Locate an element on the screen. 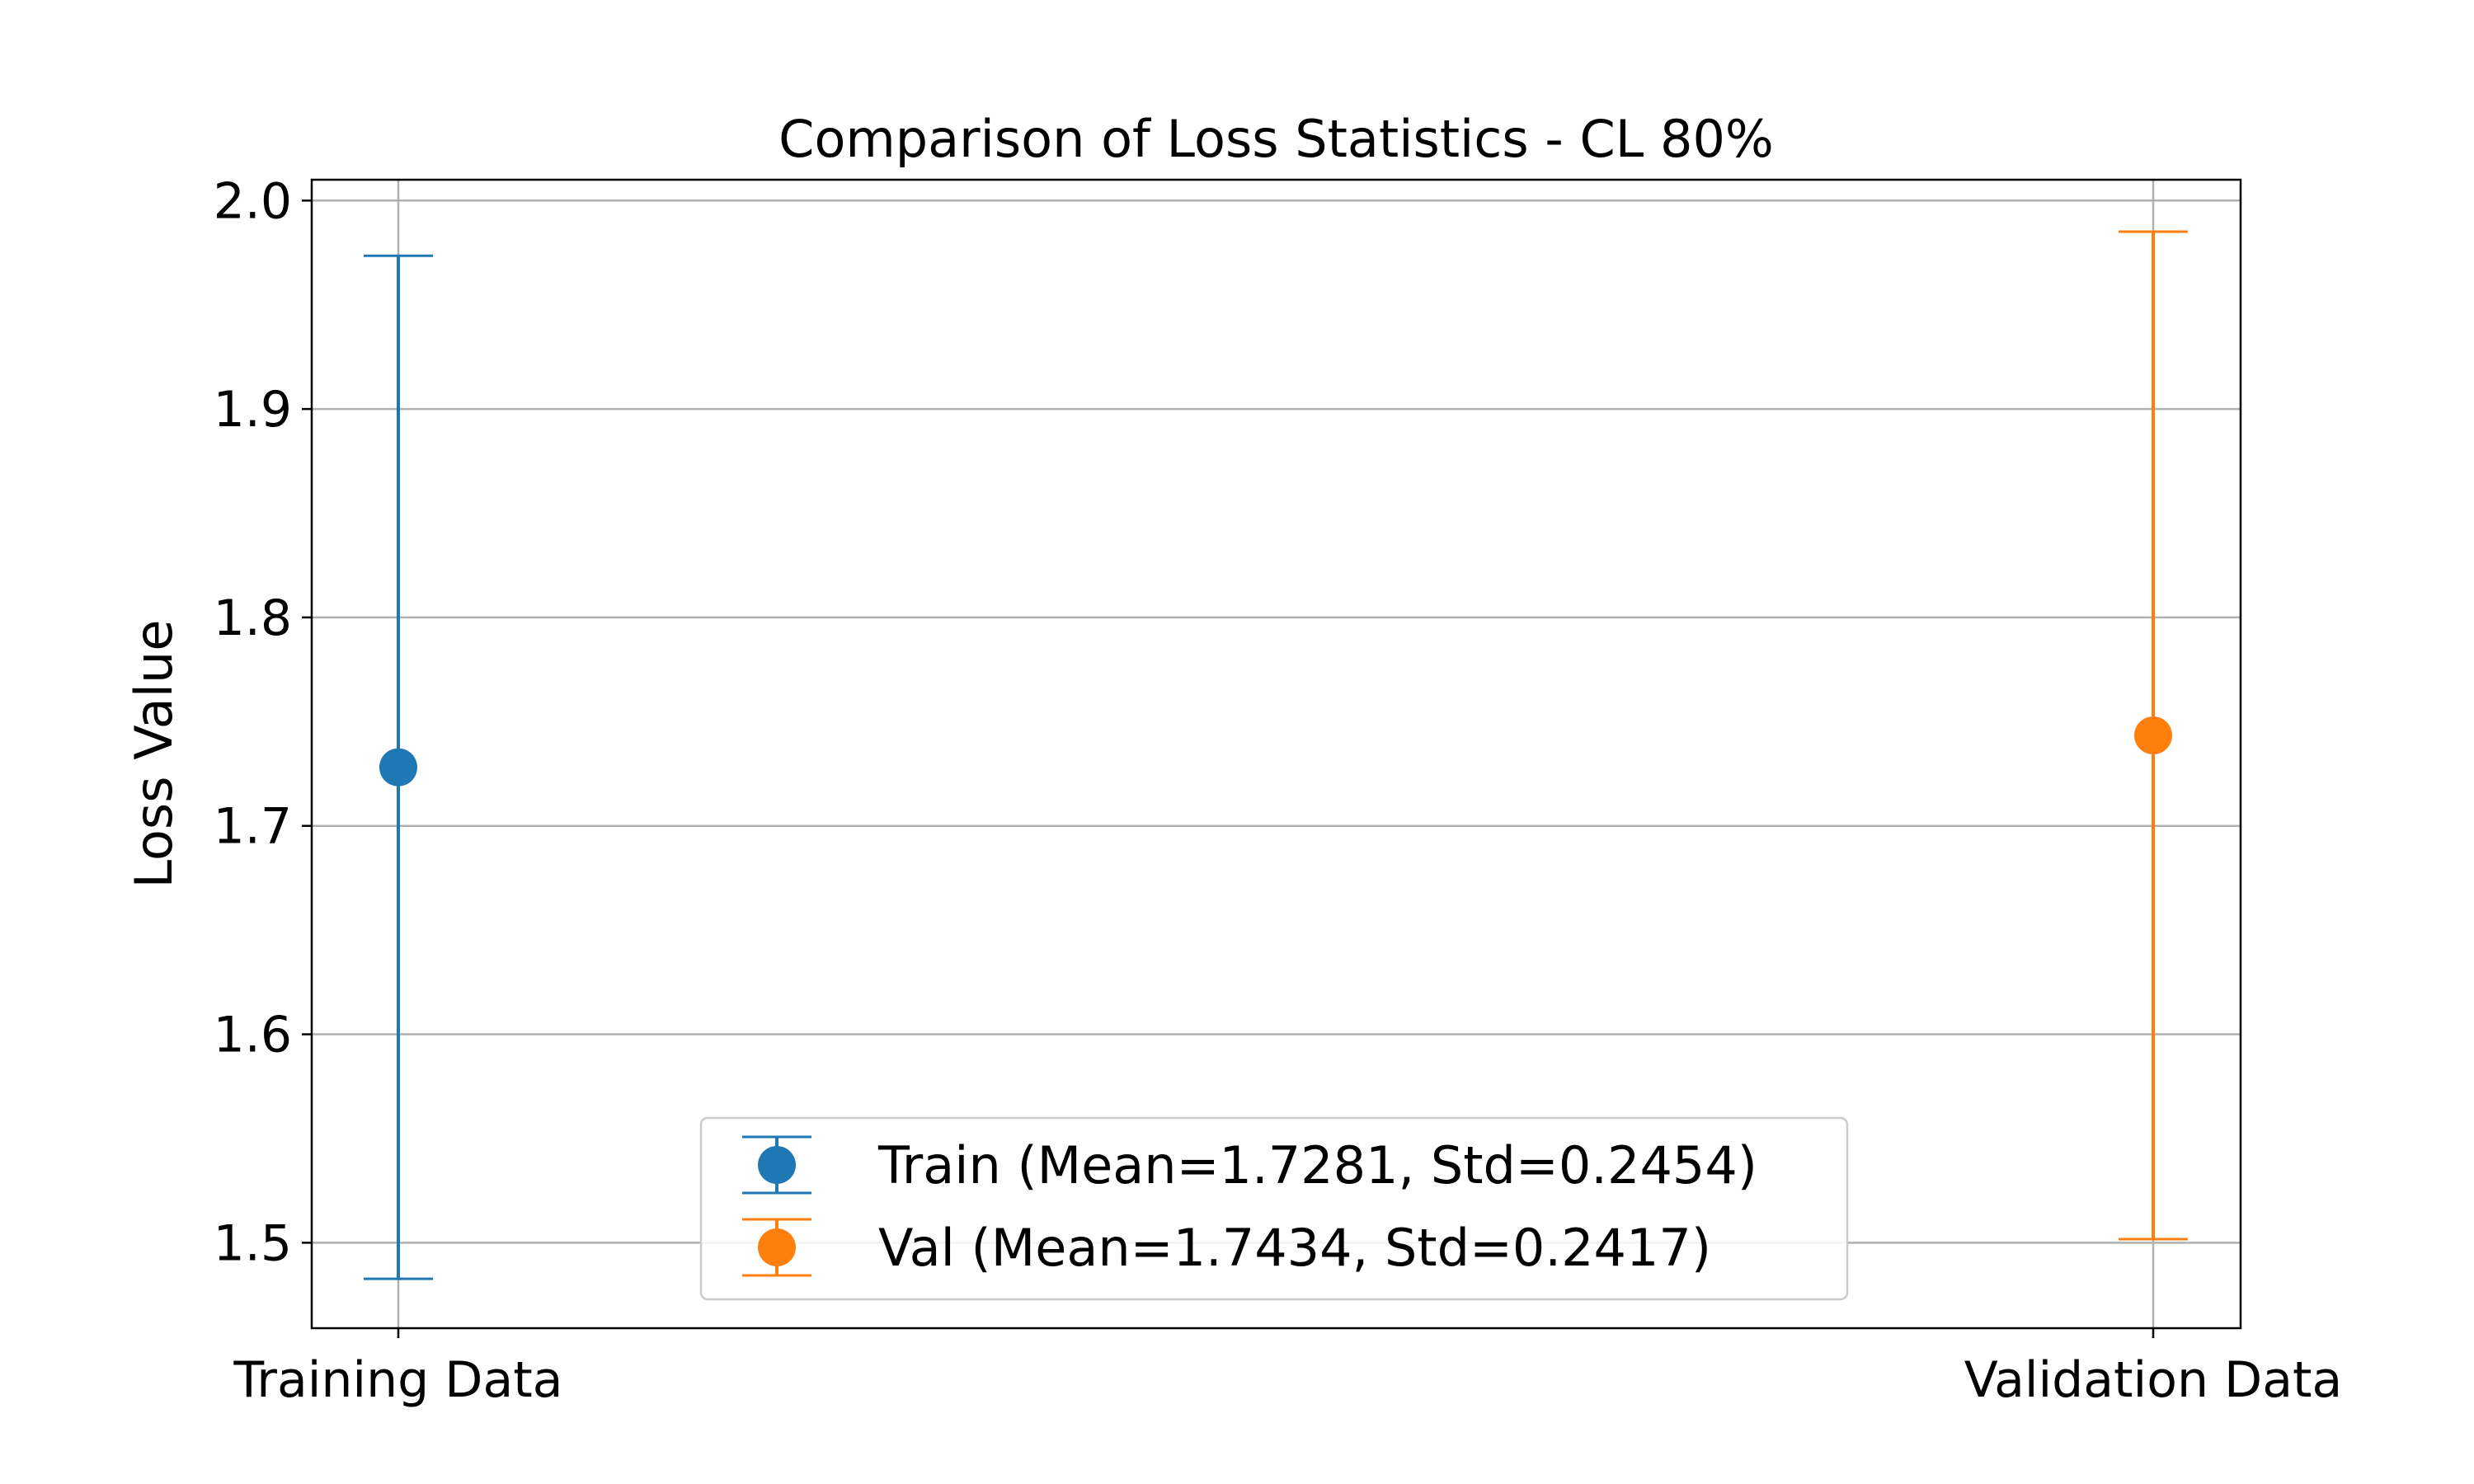 This screenshot has height=1484, width=2474. x-tick-label: Validation Data is located at coordinates (2153, 1380).